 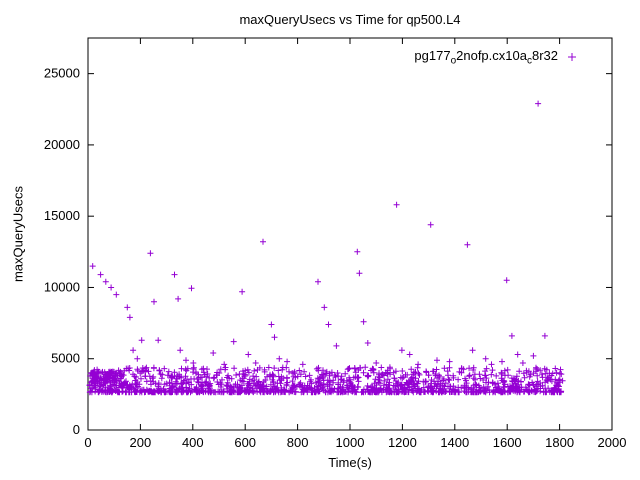 I want to click on x-tick-label: 2000, so click(x=612, y=442).